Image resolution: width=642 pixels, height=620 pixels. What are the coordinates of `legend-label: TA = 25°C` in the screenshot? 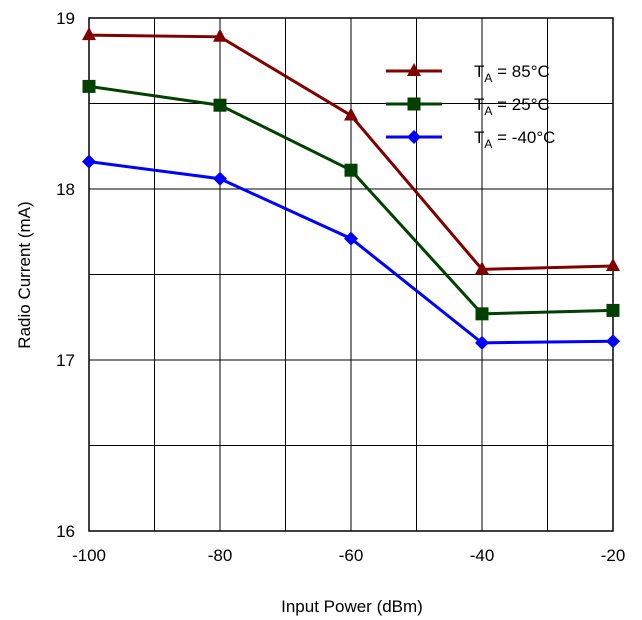 It's located at (512, 106).